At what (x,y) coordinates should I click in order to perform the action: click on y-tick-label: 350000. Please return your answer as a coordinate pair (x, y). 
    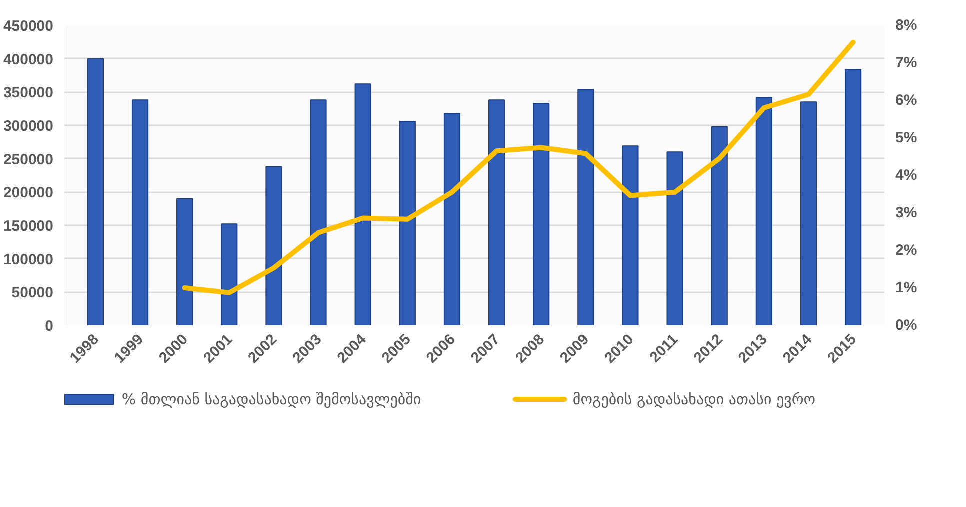
    Looking at the image, I should click on (28, 93).